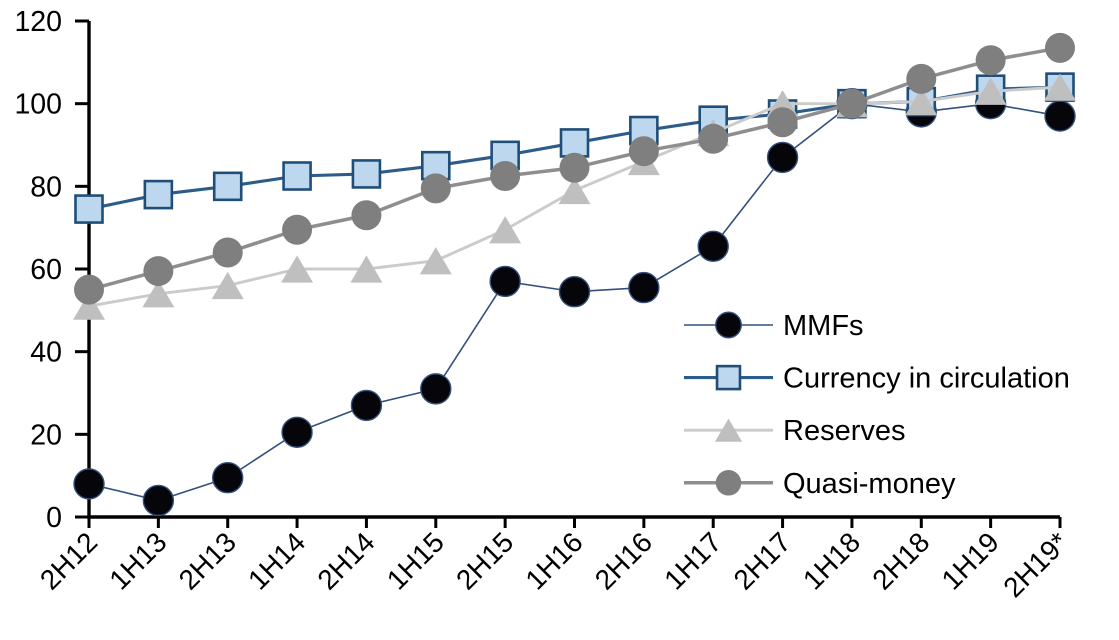 This screenshot has width=1119, height=640. I want to click on legend-item-reserves: Reserves, so click(795, 431).